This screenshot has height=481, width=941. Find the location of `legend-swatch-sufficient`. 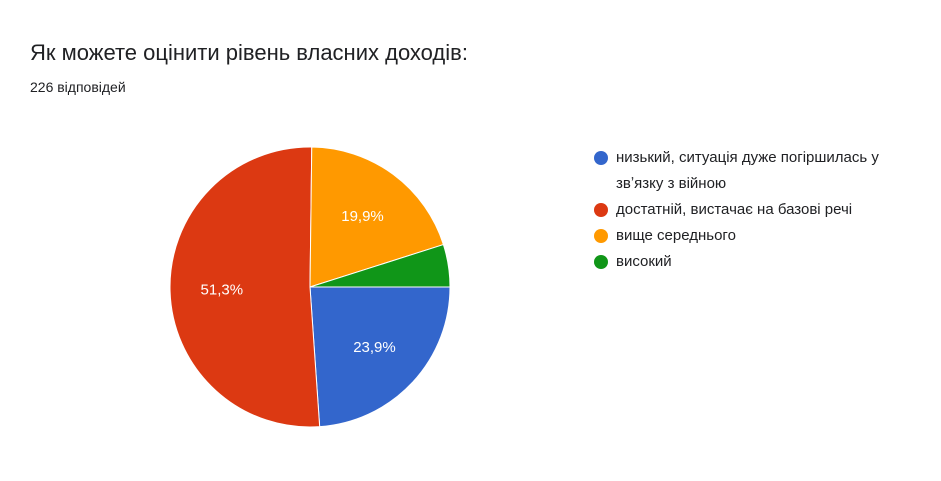

legend-swatch-sufficient is located at coordinates (601, 210).